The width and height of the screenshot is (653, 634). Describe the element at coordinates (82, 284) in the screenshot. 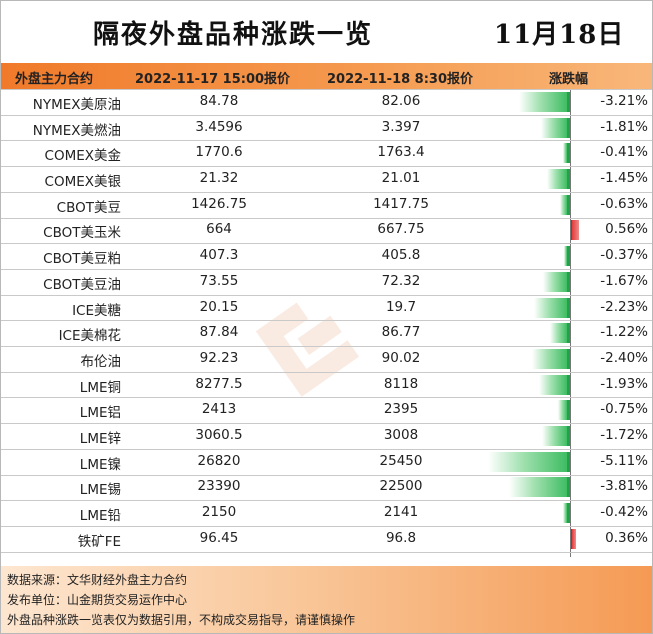

I see `contract-name: CBOT美豆油` at that location.